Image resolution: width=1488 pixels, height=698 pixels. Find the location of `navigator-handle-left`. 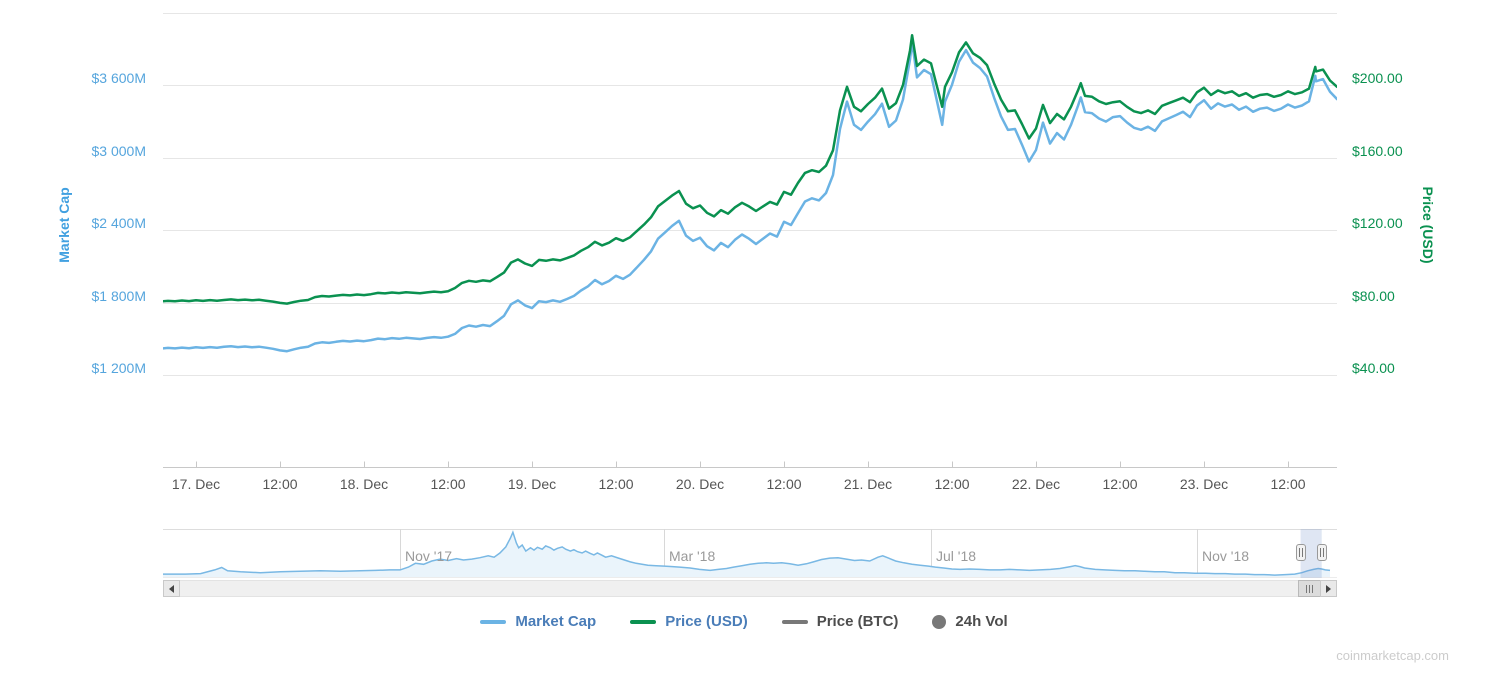

navigator-handle-left is located at coordinates (1300, 552).